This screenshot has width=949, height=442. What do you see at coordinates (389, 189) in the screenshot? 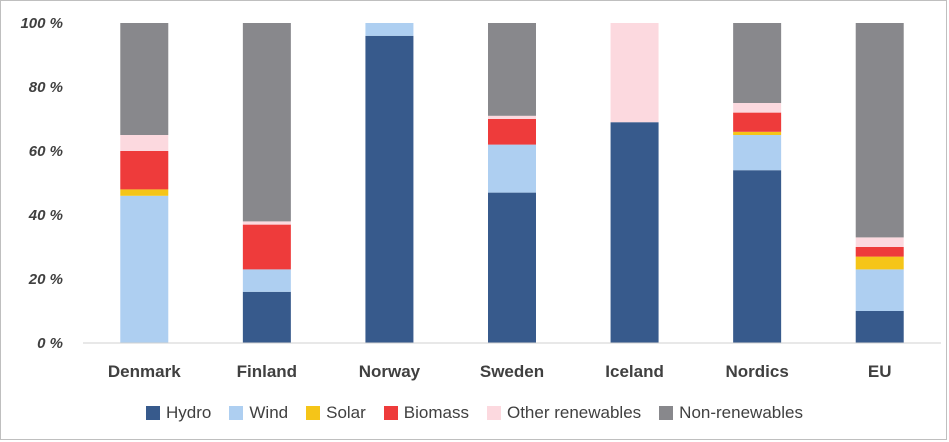
I see `bar-segment-norway-hydro` at bounding box center [389, 189].